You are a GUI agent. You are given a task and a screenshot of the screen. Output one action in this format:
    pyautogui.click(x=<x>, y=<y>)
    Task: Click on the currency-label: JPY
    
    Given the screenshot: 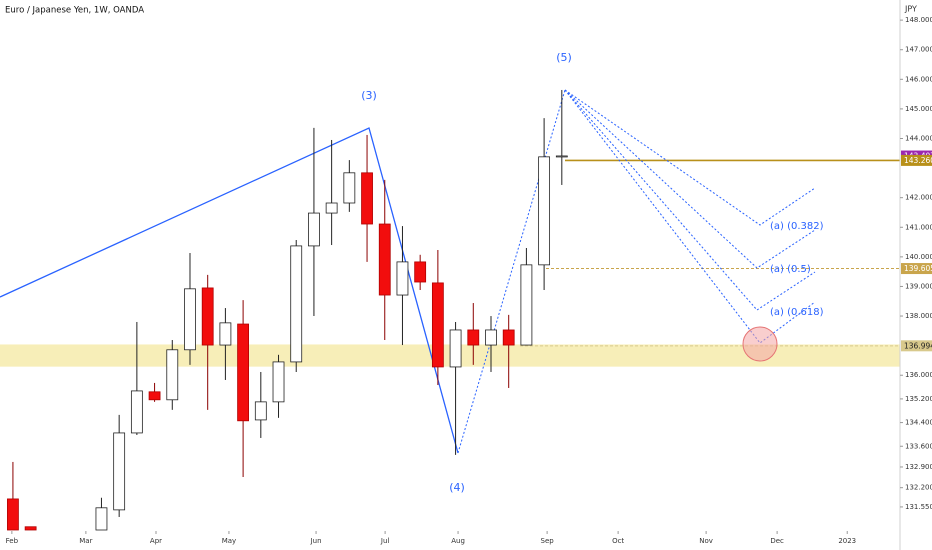 What is the action you would take?
    pyautogui.click(x=910, y=9)
    